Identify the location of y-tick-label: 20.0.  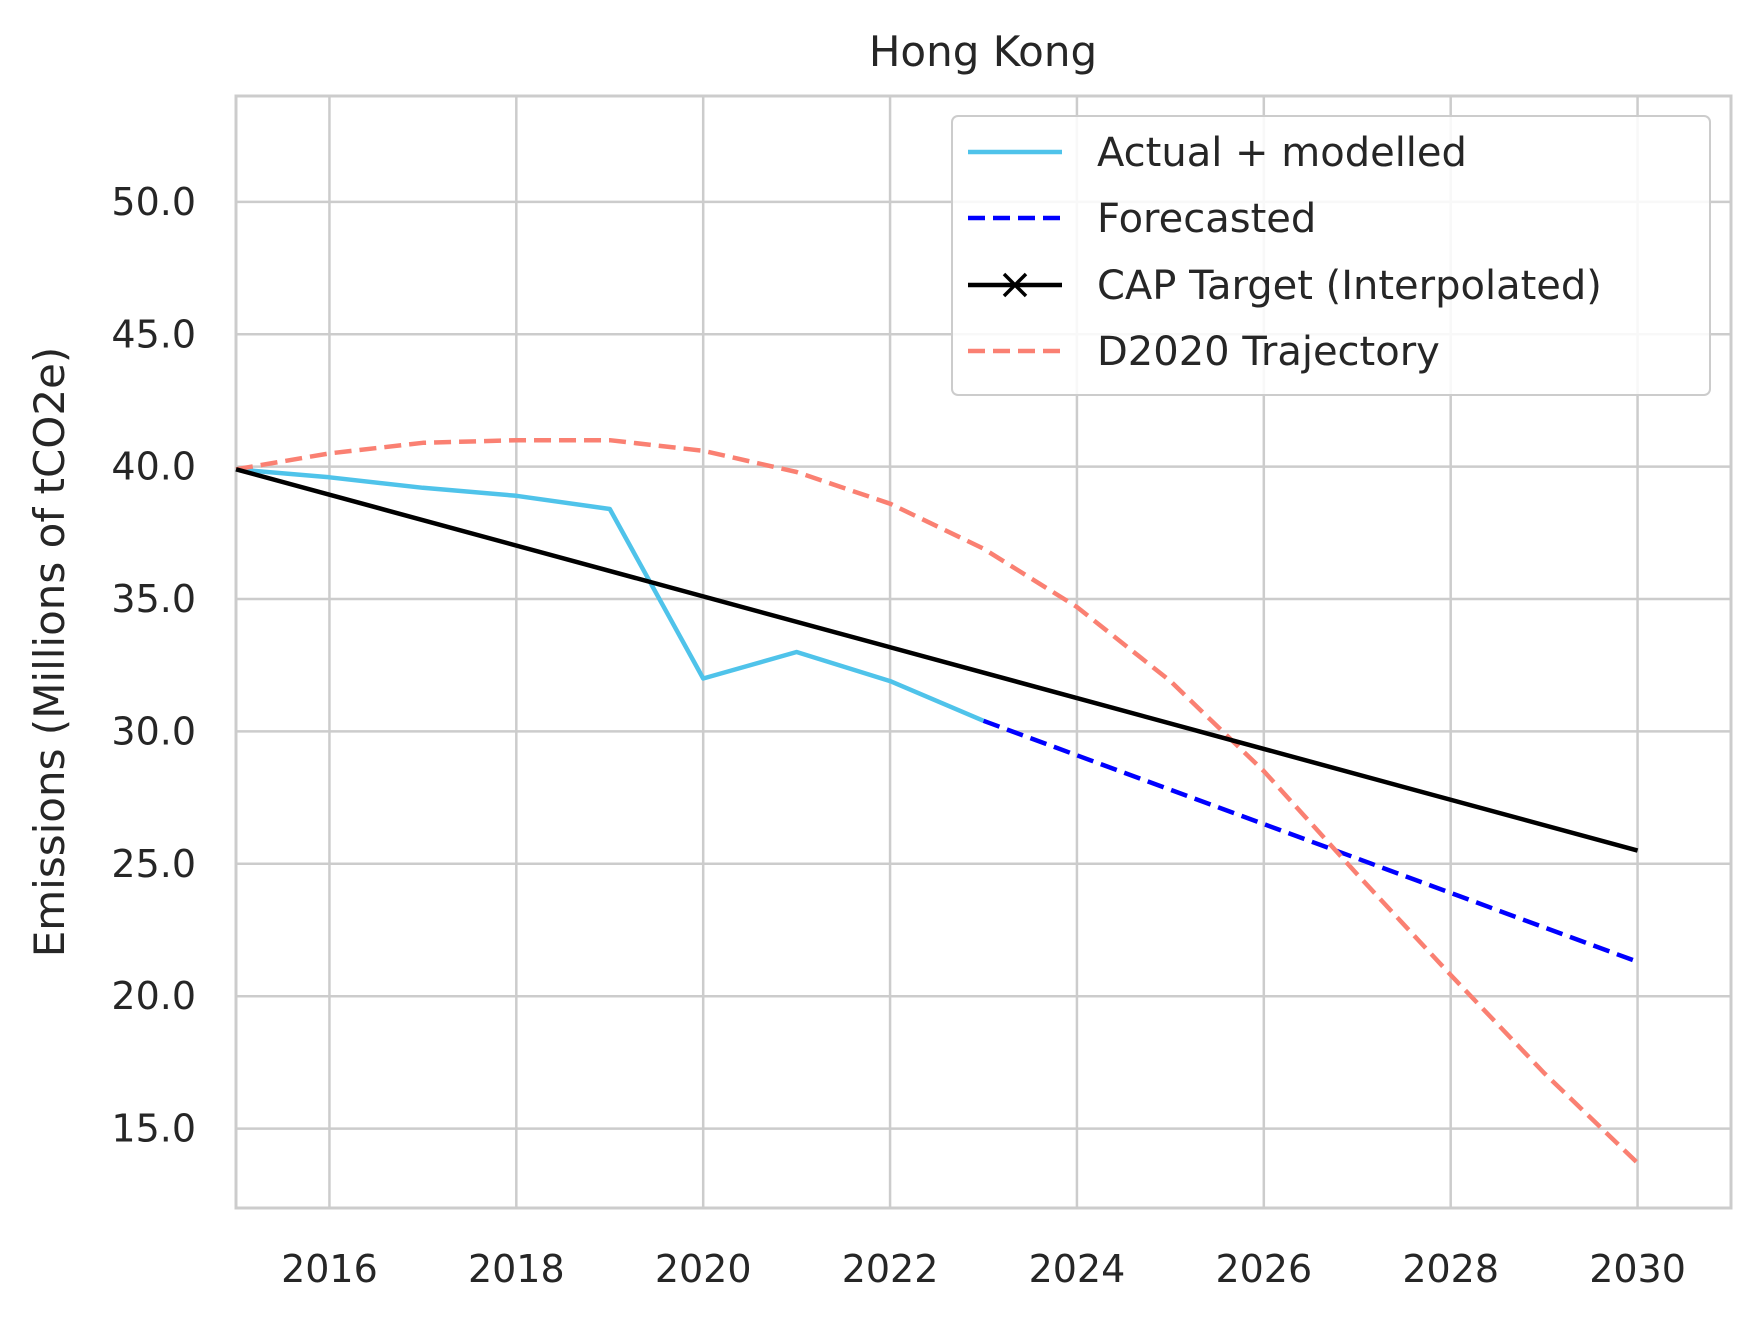
(153, 996).